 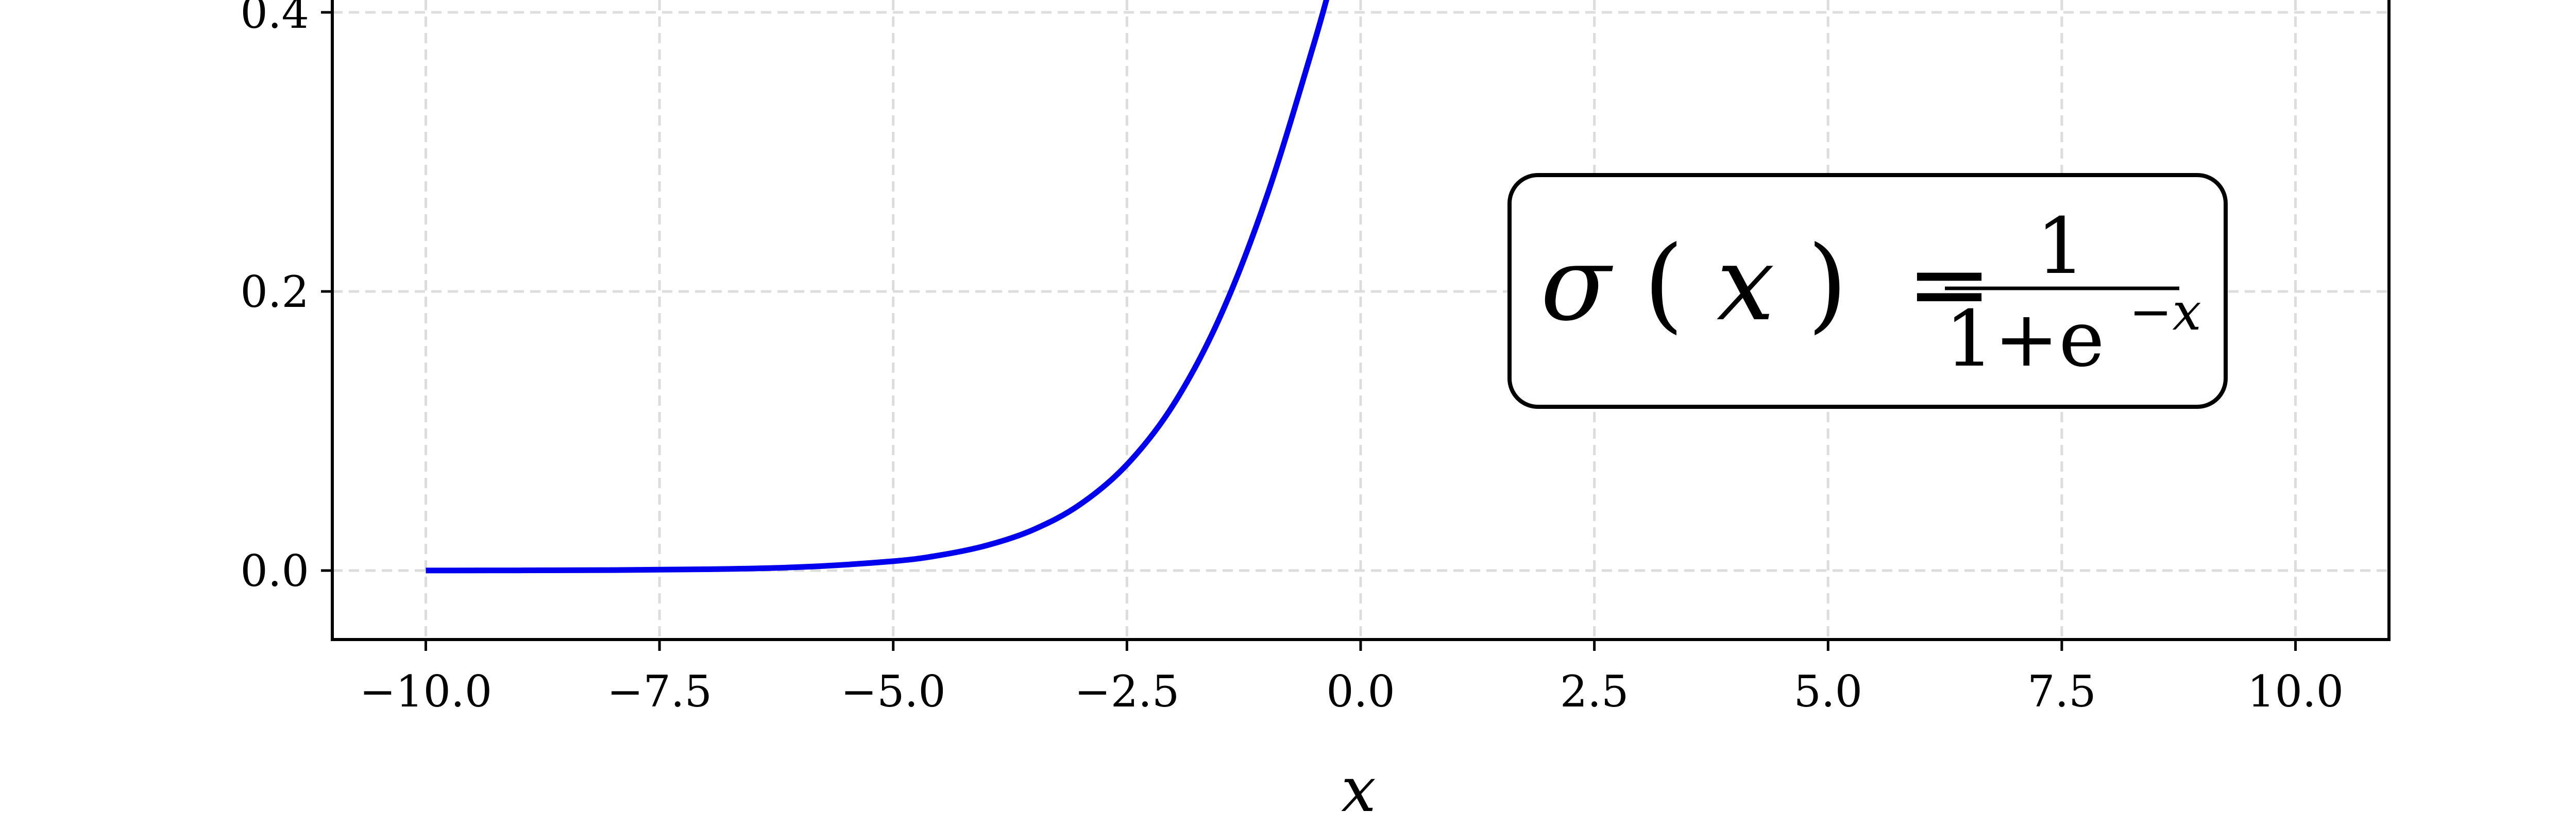 I want to click on formula-numerator: 1, so click(x=2060, y=247).